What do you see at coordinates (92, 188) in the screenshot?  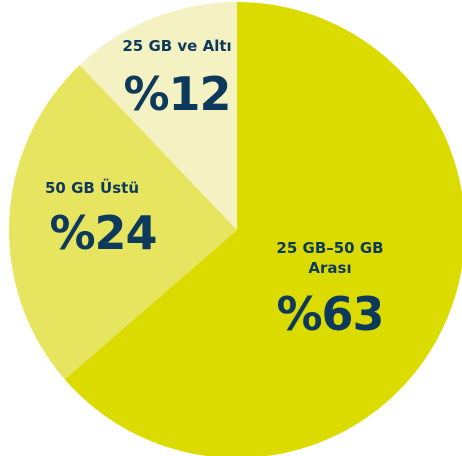 I see `slice-label: 50 GB Üstü` at bounding box center [92, 188].